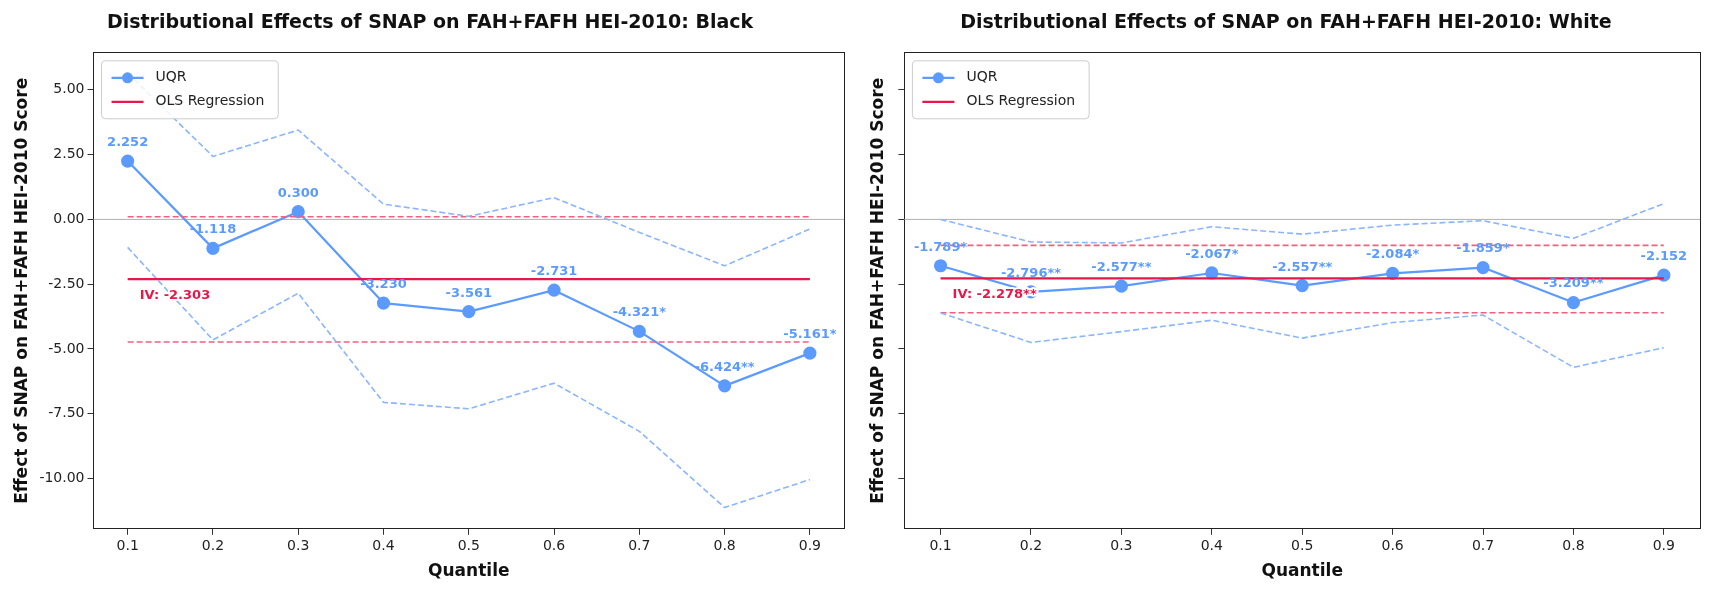  I want to click on chart-title: Distributional Effects of SNAP on FAH+FAFH HEI-2010: White, so click(1286, 21).